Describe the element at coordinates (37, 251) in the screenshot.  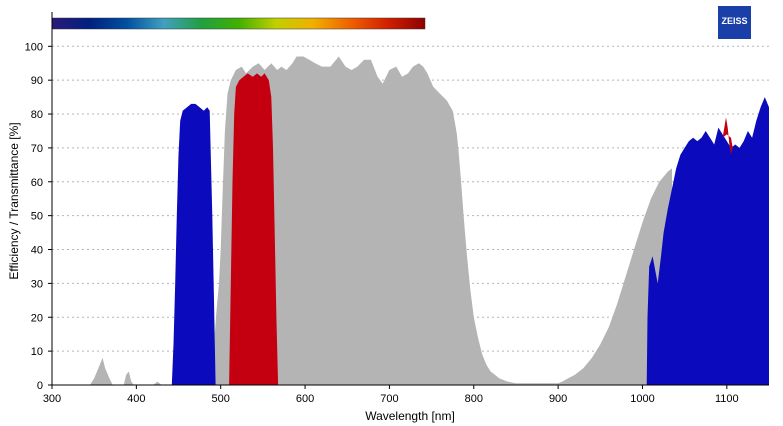
I see `y-tick-label: 40` at that location.